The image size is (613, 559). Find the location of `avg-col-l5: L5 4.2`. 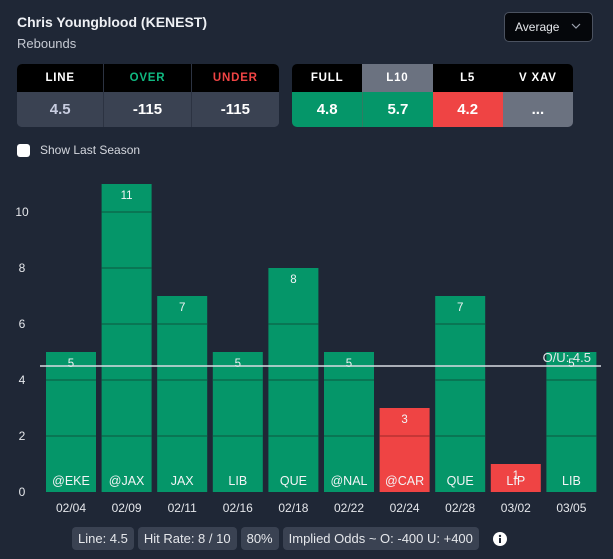

avg-col-l5: L5 4.2 is located at coordinates (467, 95).